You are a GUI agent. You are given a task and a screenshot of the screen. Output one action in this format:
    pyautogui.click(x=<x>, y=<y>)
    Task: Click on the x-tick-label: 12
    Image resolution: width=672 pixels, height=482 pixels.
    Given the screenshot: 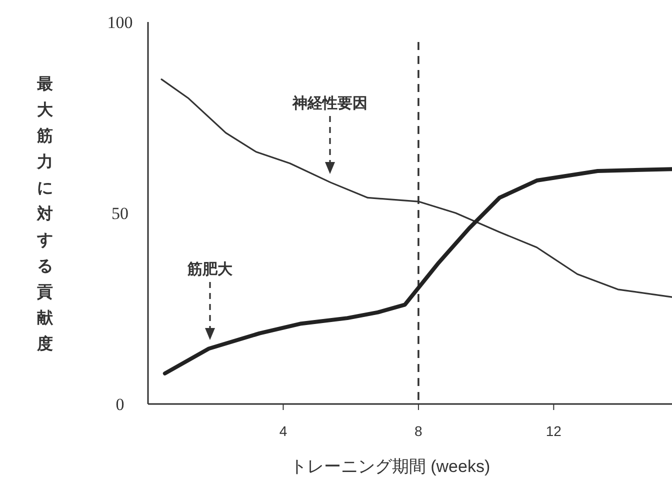 What is the action you would take?
    pyautogui.click(x=554, y=431)
    